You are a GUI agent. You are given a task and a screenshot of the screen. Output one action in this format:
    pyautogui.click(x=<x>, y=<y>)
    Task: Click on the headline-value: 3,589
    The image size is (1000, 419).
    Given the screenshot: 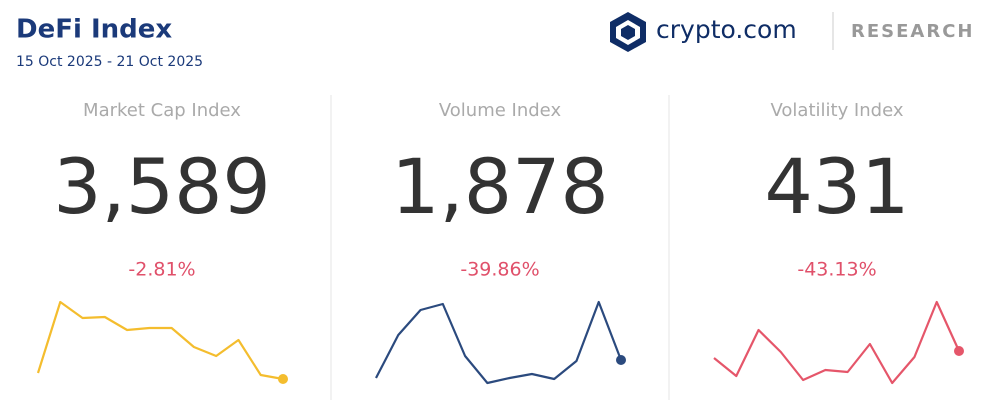 What is the action you would take?
    pyautogui.click(x=162, y=186)
    